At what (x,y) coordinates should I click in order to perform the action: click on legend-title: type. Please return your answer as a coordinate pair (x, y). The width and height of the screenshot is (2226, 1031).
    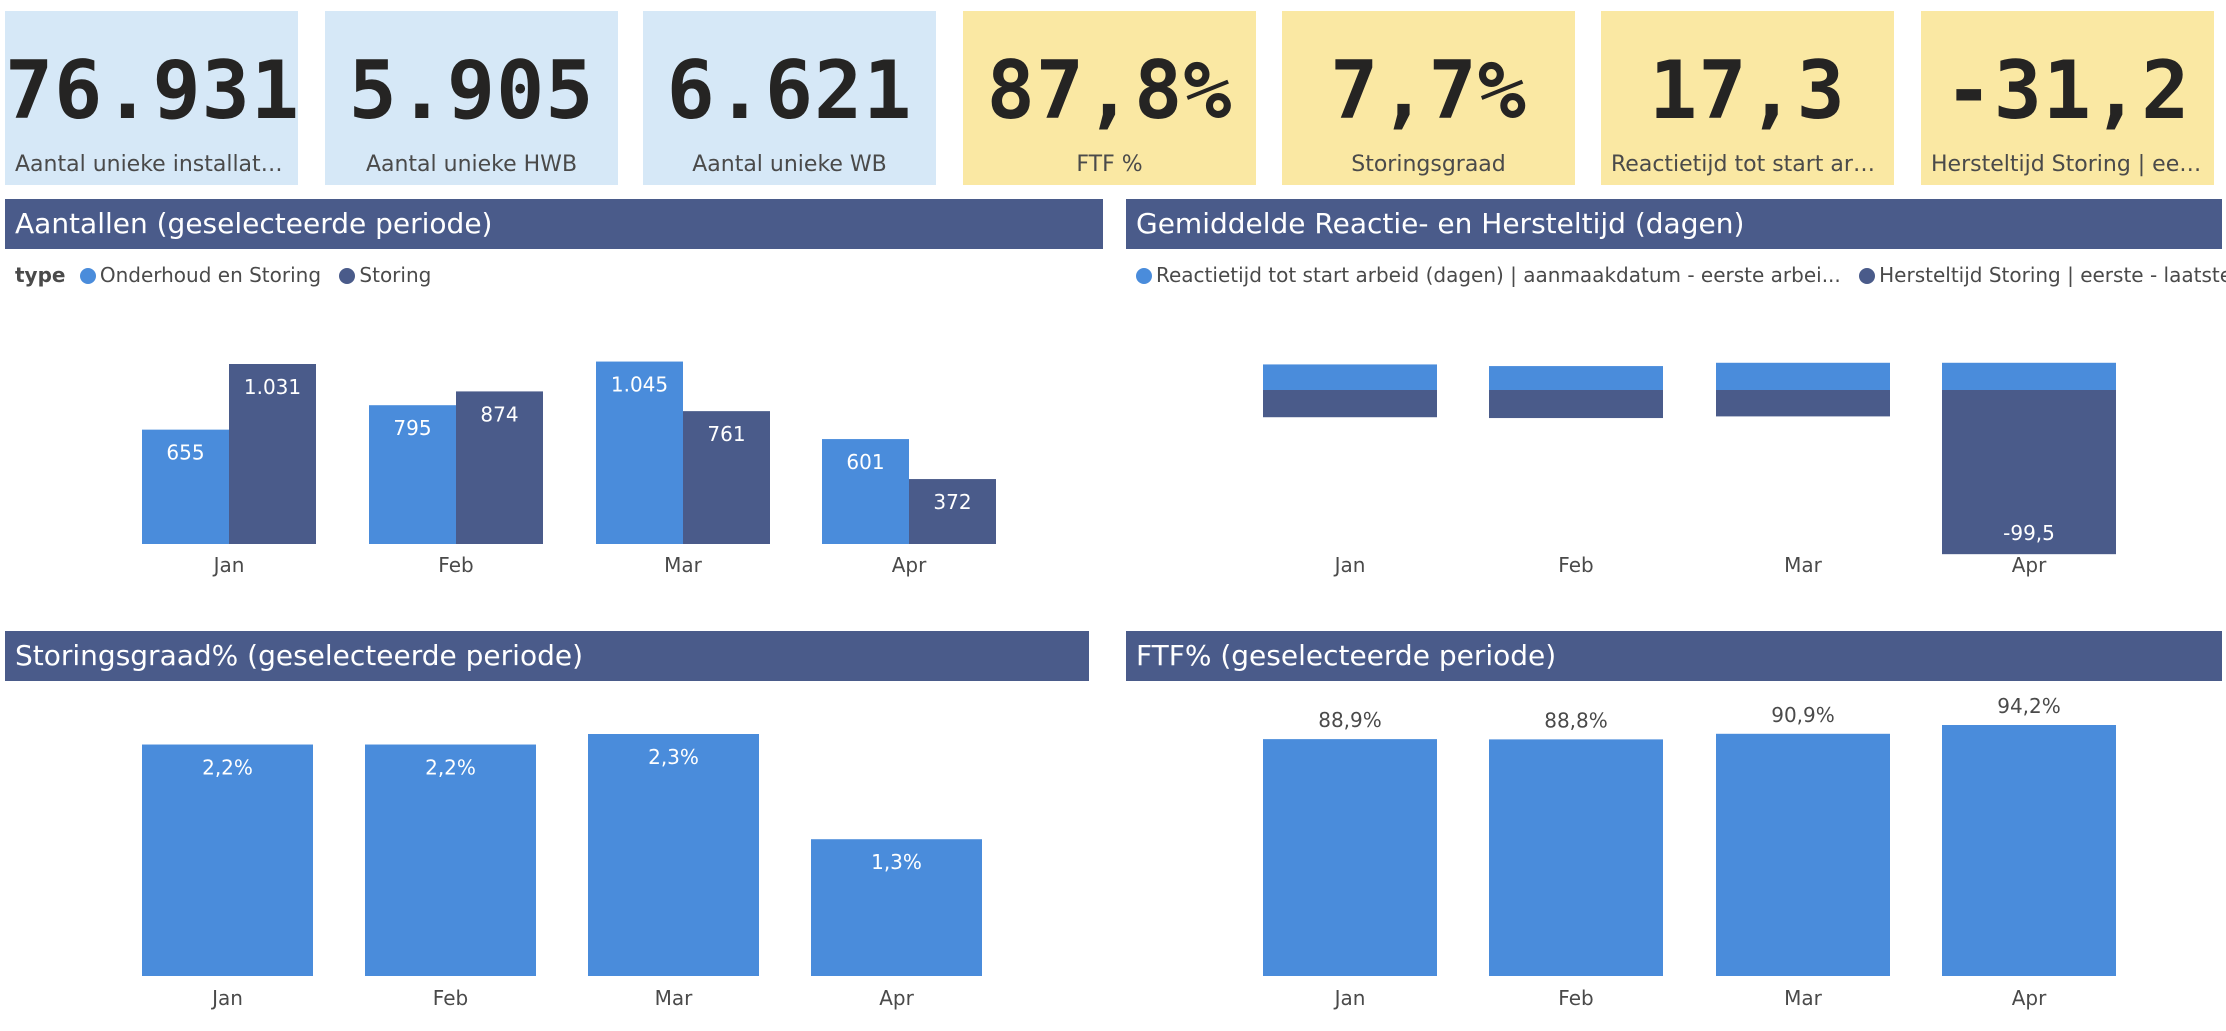
    Looking at the image, I should click on (40, 275).